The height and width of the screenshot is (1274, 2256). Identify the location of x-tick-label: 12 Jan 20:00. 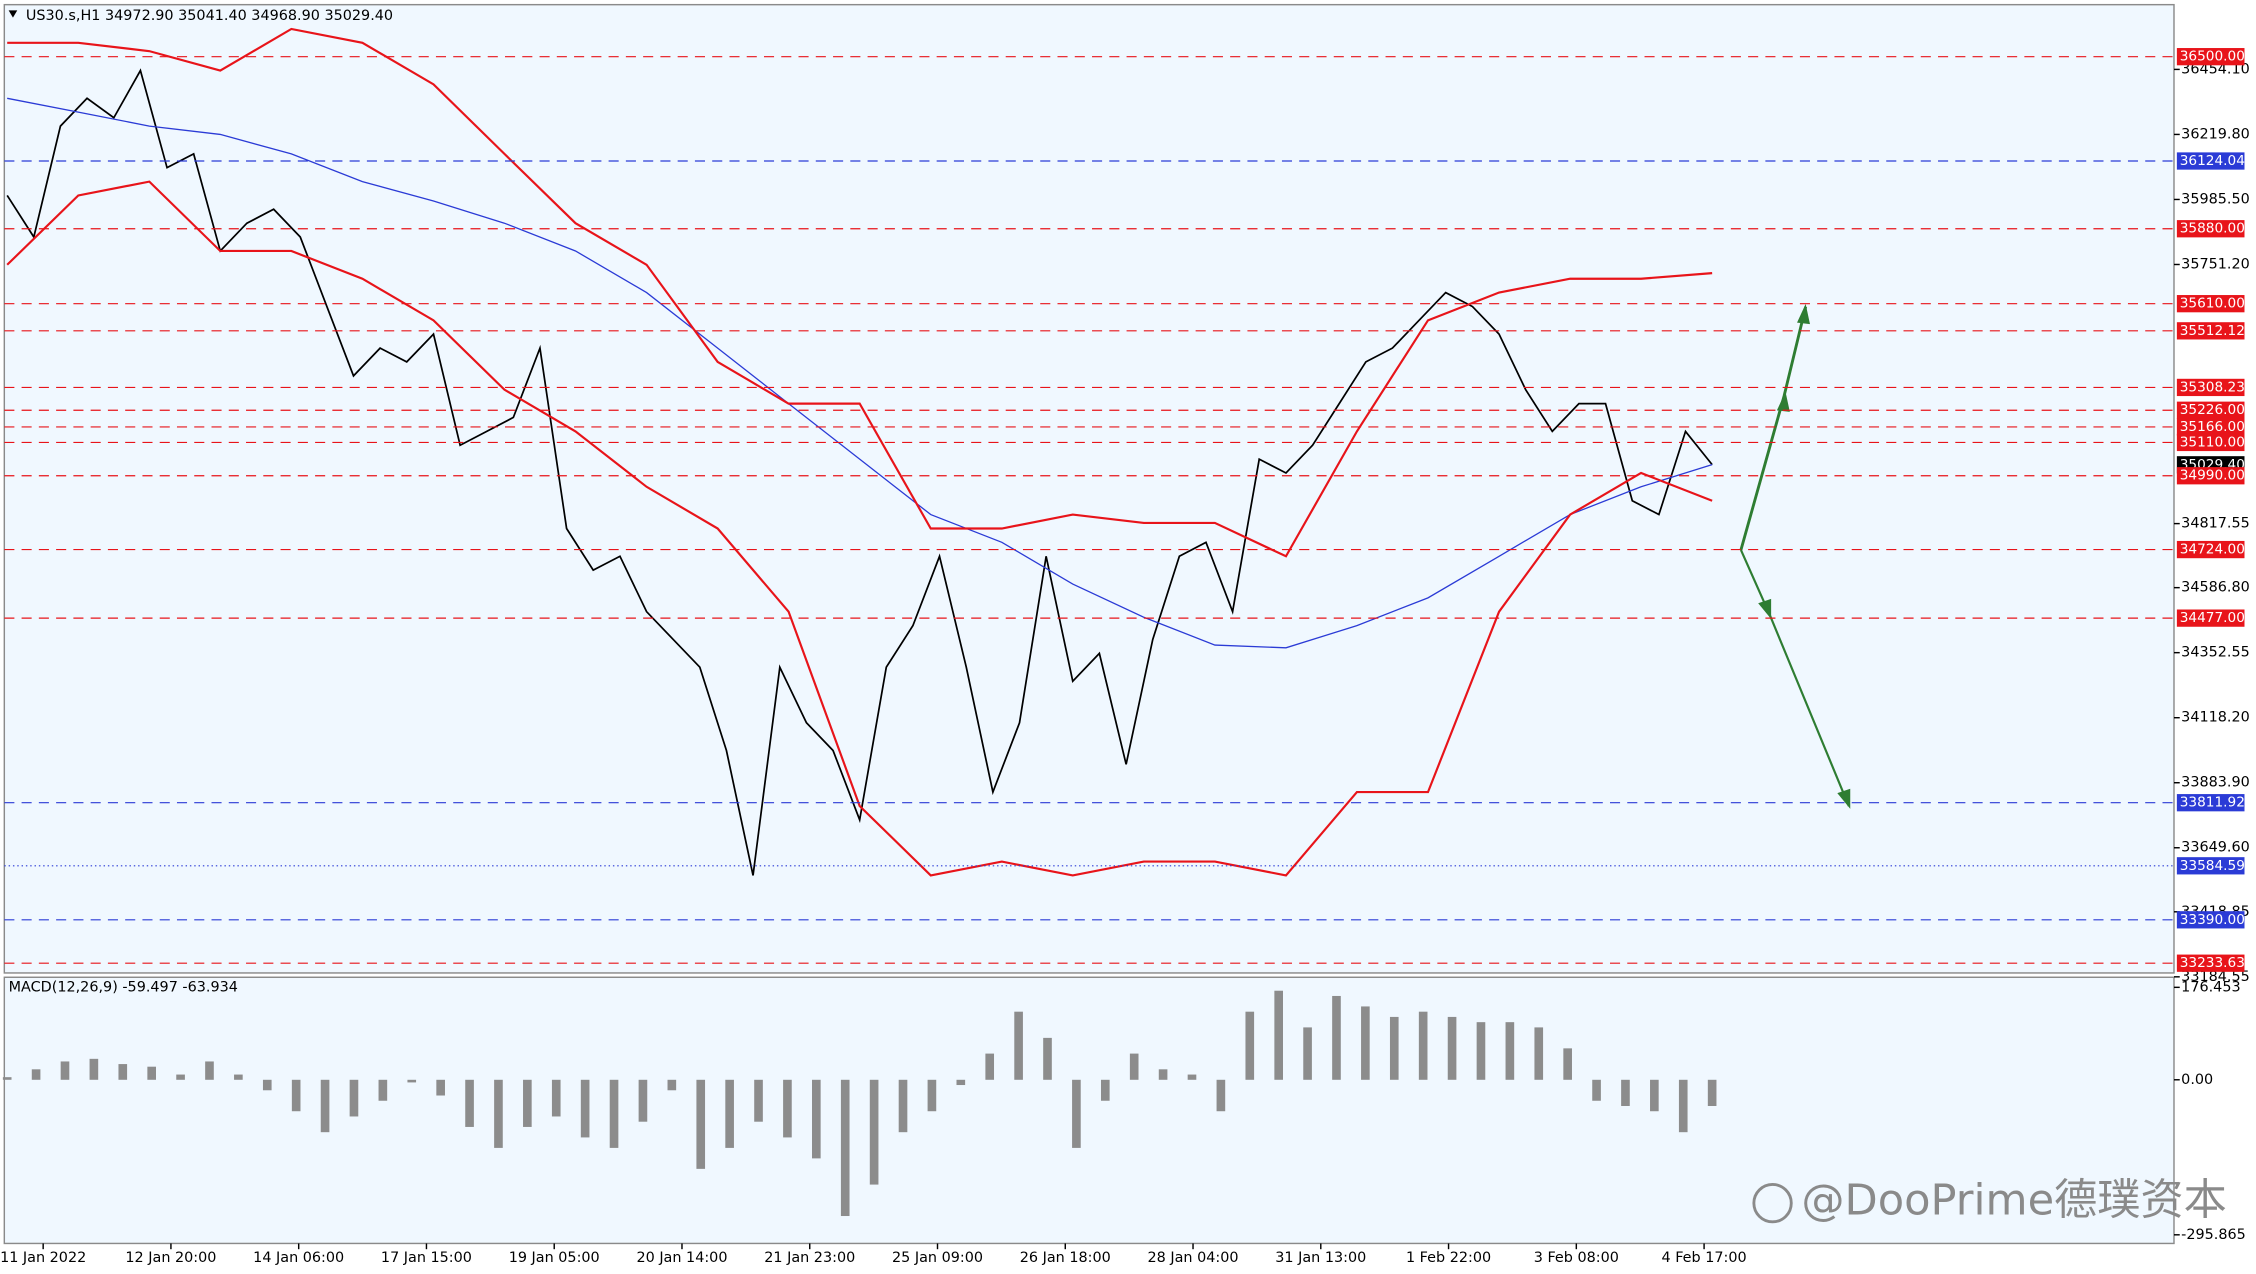
(170, 1258).